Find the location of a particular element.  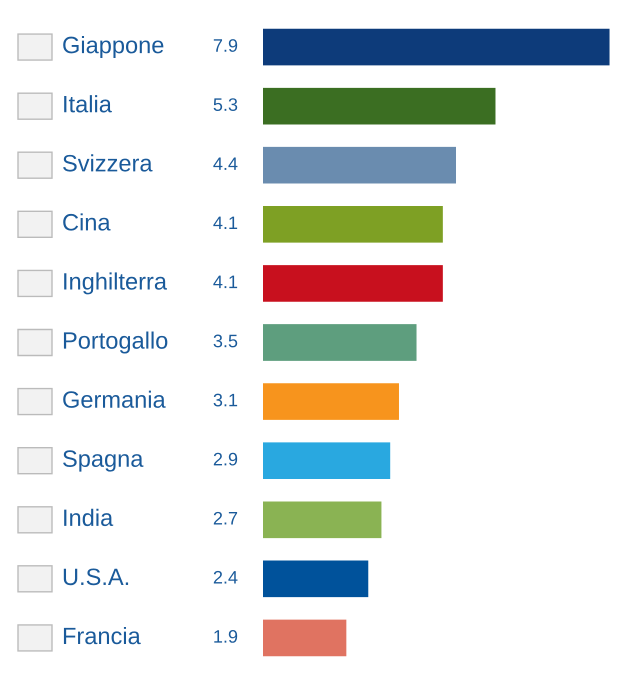

y-tick-label: Germania is located at coordinates (114, 399).